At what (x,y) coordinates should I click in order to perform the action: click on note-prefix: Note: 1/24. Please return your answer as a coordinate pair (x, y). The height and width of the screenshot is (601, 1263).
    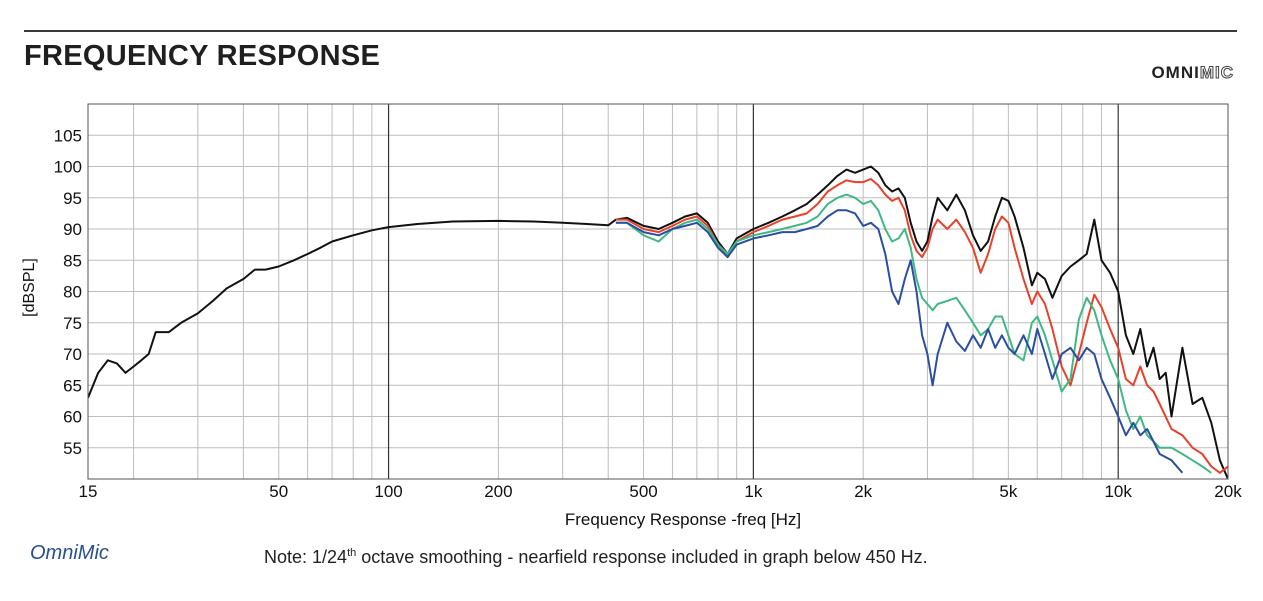
    Looking at the image, I should click on (306, 557).